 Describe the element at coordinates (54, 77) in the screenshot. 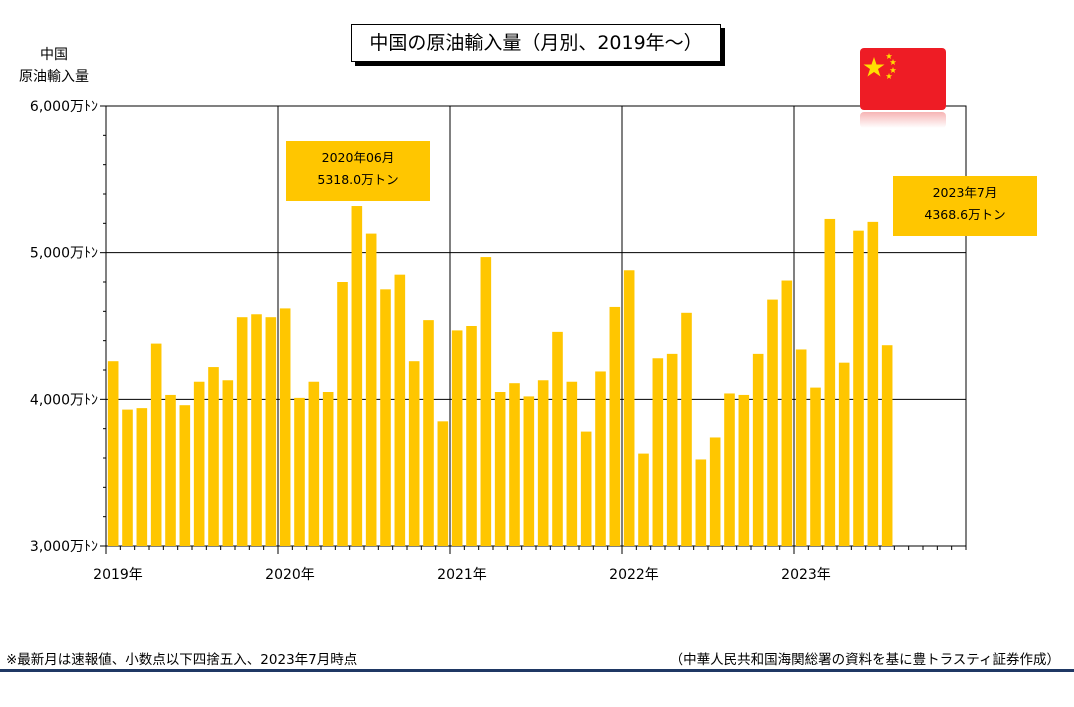

I see `y-axis-label-line2: 原油輸入量` at that location.